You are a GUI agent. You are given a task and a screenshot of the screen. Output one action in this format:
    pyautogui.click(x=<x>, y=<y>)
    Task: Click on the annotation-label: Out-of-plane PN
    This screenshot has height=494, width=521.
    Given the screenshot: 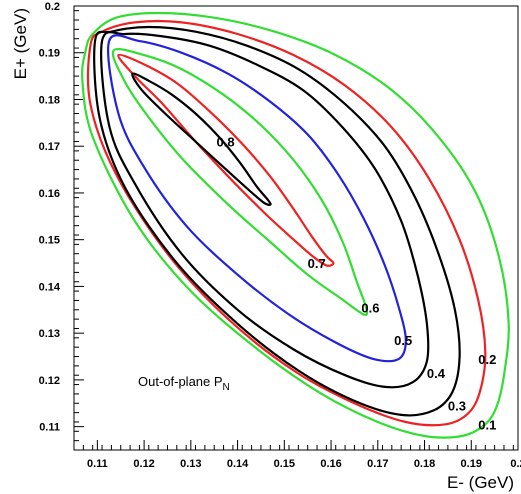 What is the action you would take?
    pyautogui.click(x=184, y=383)
    